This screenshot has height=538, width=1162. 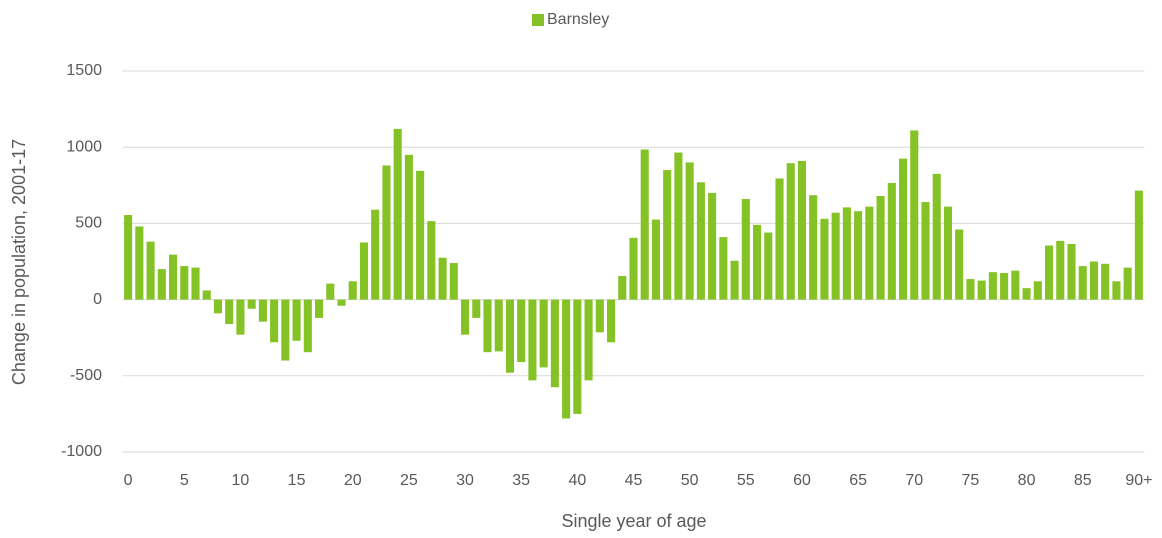 What do you see at coordinates (1083, 480) in the screenshot?
I see `x-tick-label: 85` at bounding box center [1083, 480].